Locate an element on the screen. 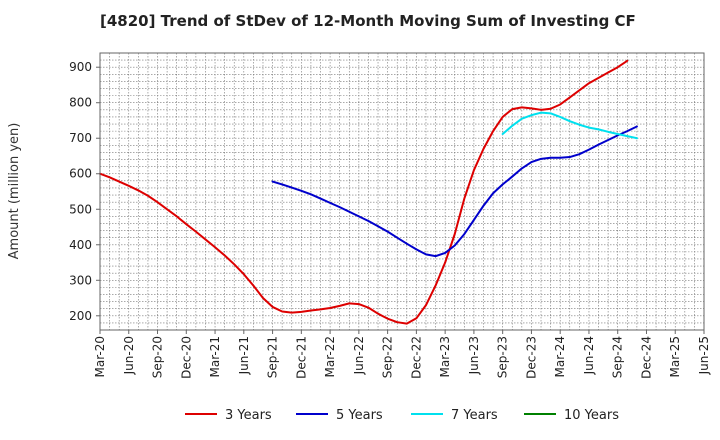 Image resolution: width=720 pixels, height=440 pixels. x-tick-label: Sep-22 is located at coordinates (388, 357).